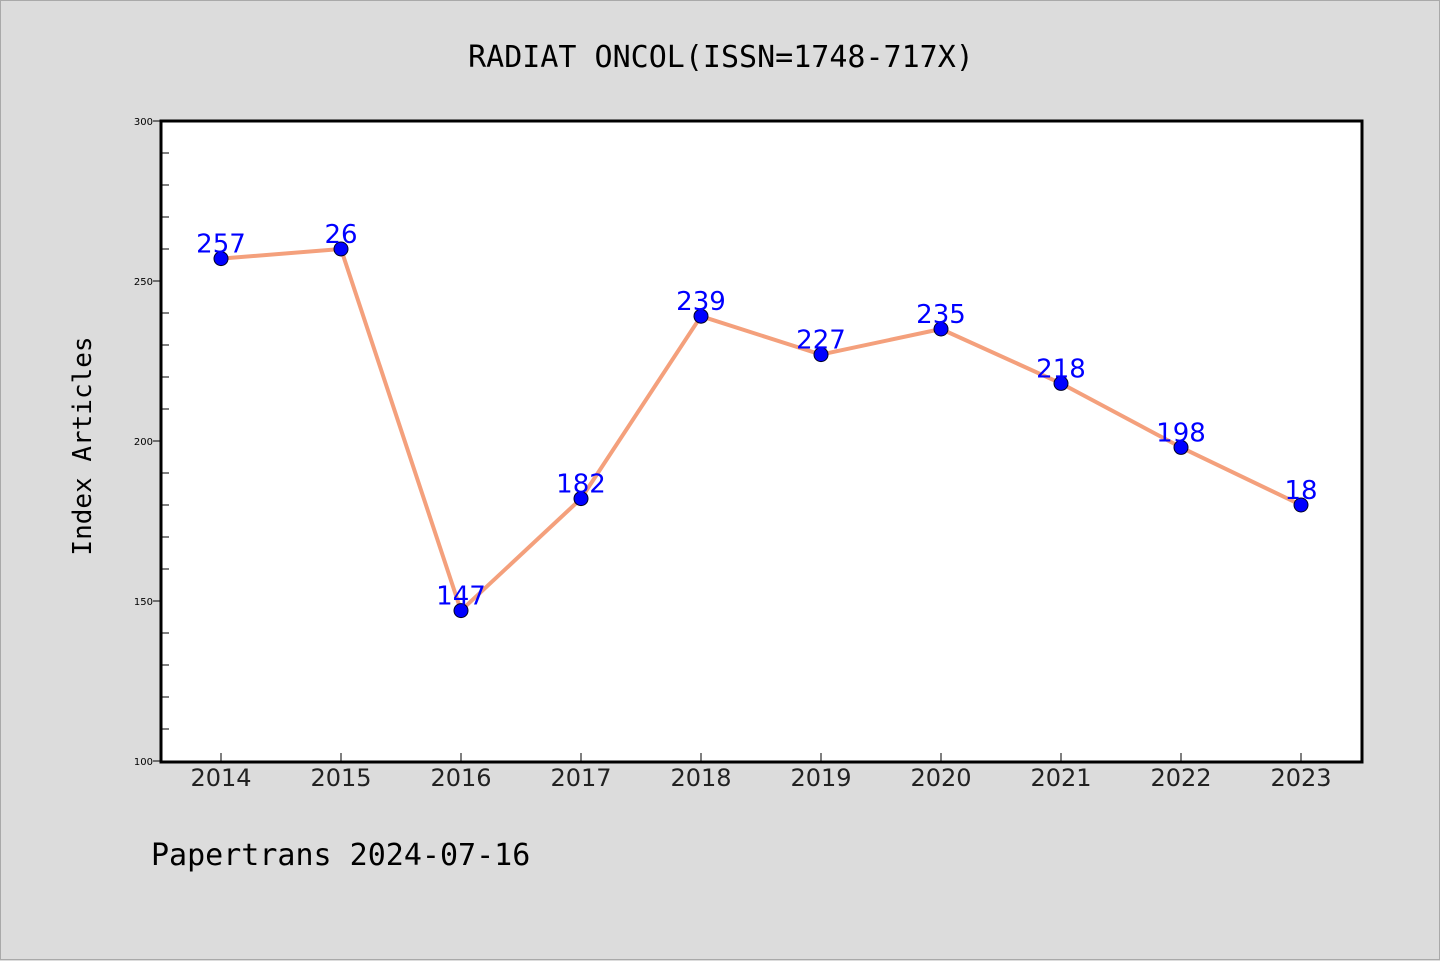  What do you see at coordinates (1300, 491) in the screenshot?
I see `data-label: 18` at bounding box center [1300, 491].